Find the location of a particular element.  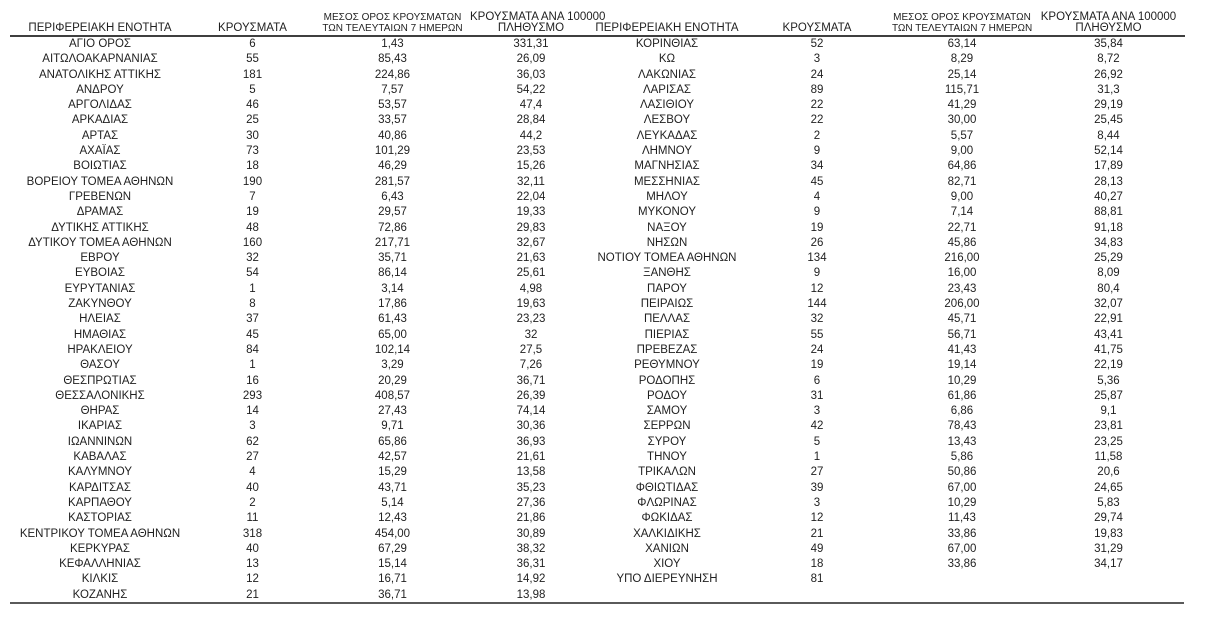

table-row: ΜΑΓΝΗΣΙΑΣ 34 64,86 17,89 is located at coordinates (888, 166).